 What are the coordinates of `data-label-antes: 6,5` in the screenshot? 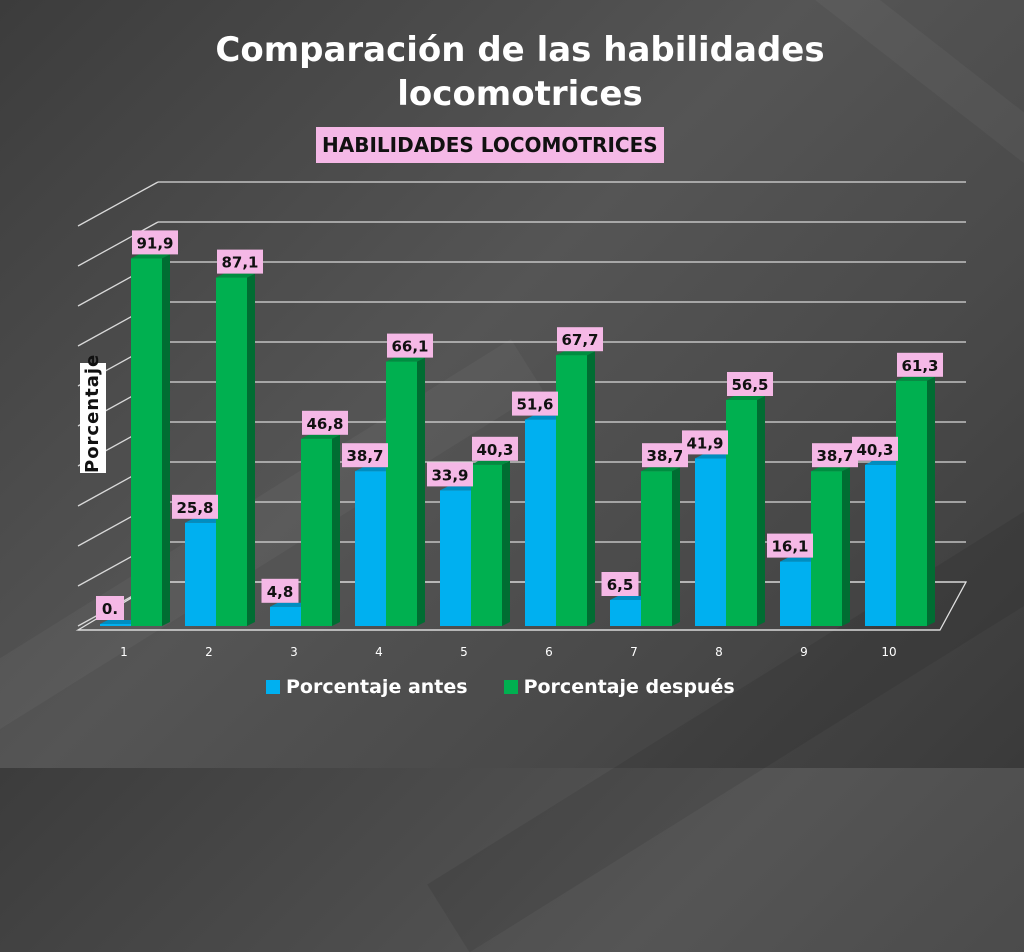 It's located at (620, 585).